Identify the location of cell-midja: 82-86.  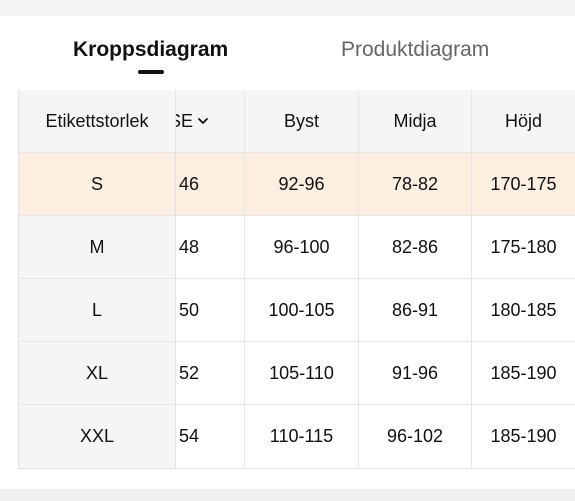
(415, 247).